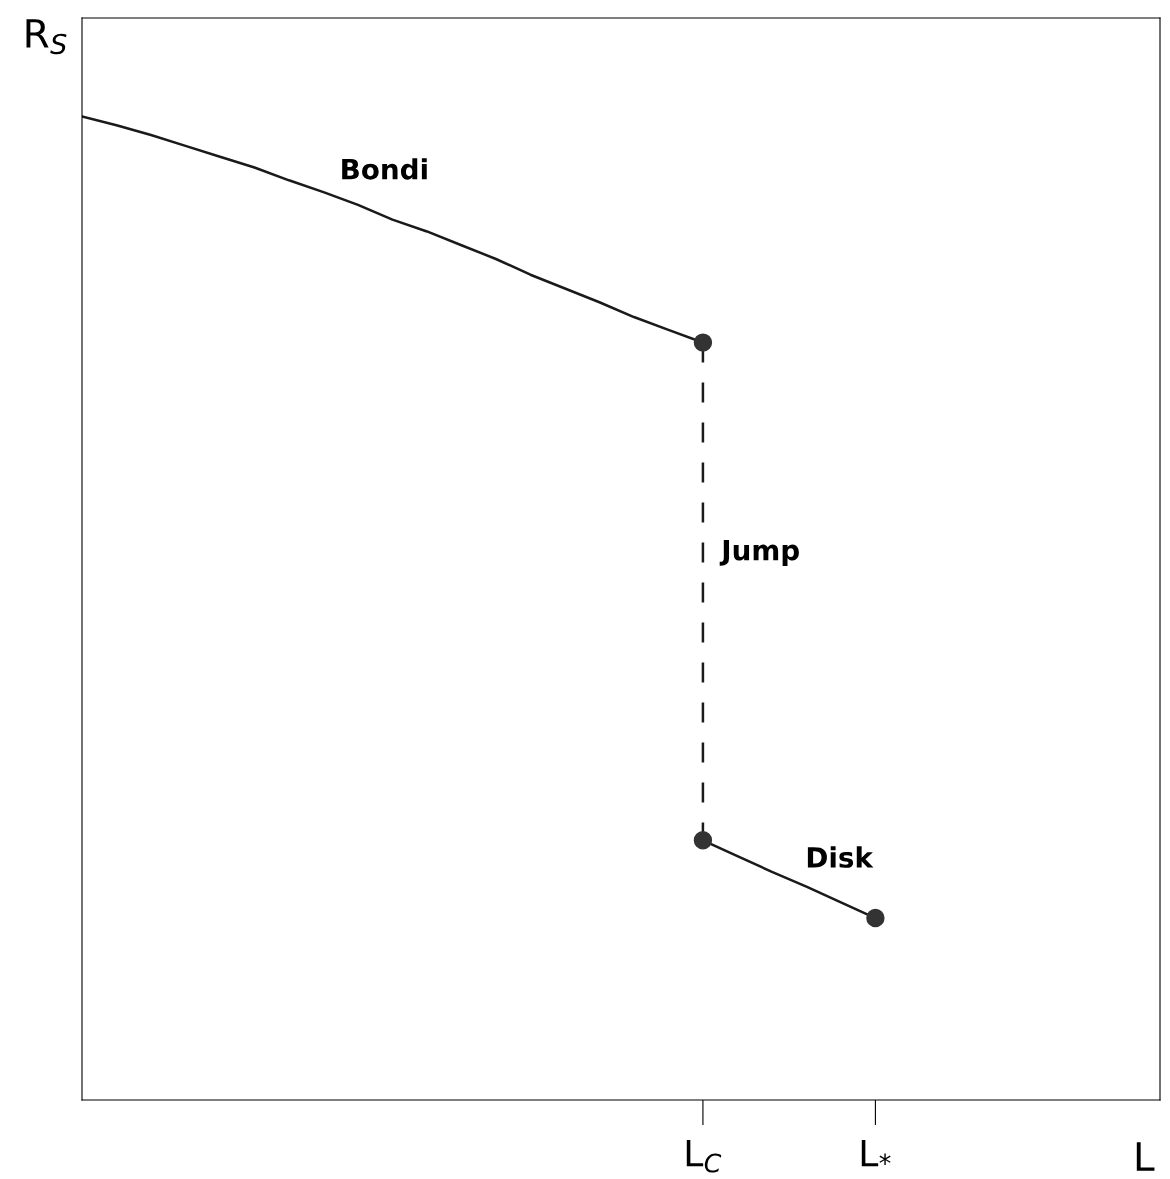 The width and height of the screenshot is (1170, 1179). Describe the element at coordinates (384, 169) in the screenshot. I see `annotation: Bondi` at that location.